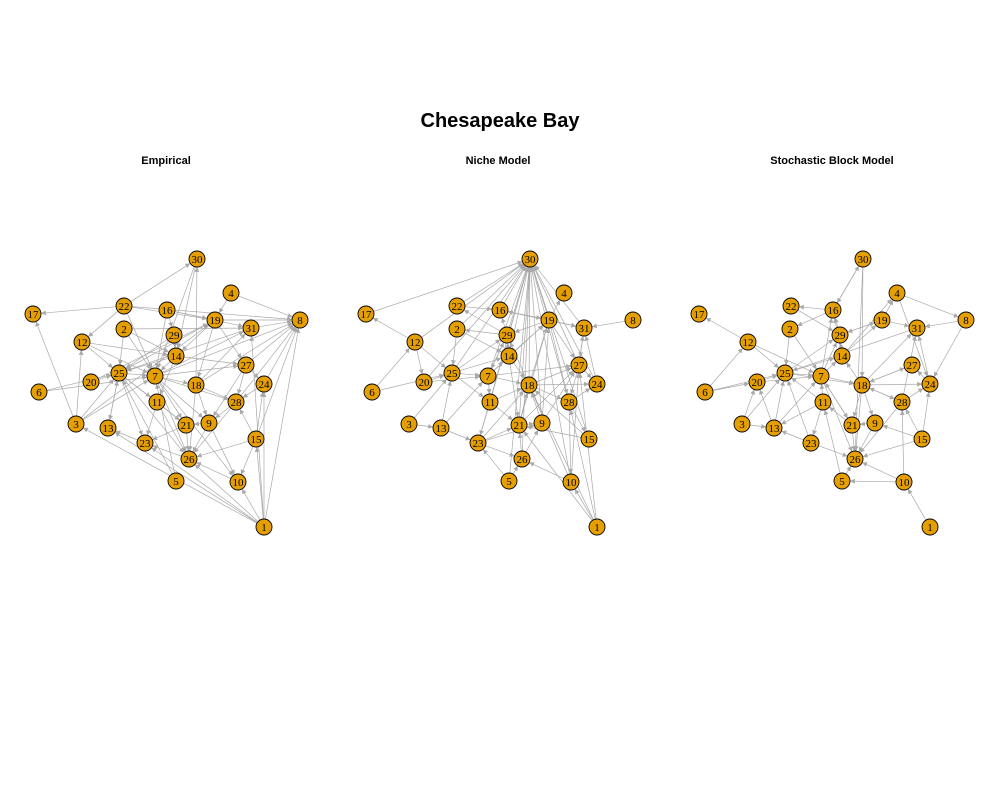  I want to click on node-5: 5, so click(176, 481).